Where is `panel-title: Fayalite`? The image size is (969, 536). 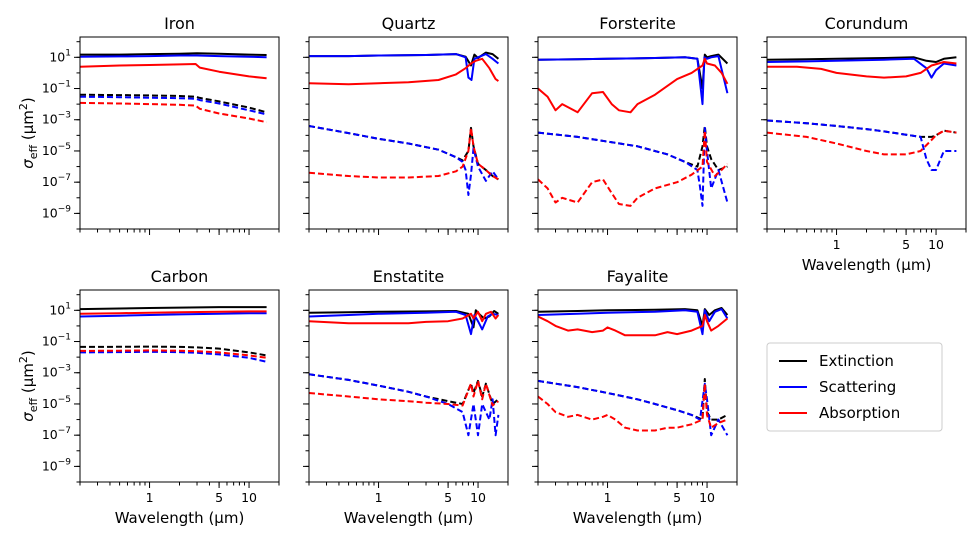
panel-title: Fayalite is located at coordinates (638, 276).